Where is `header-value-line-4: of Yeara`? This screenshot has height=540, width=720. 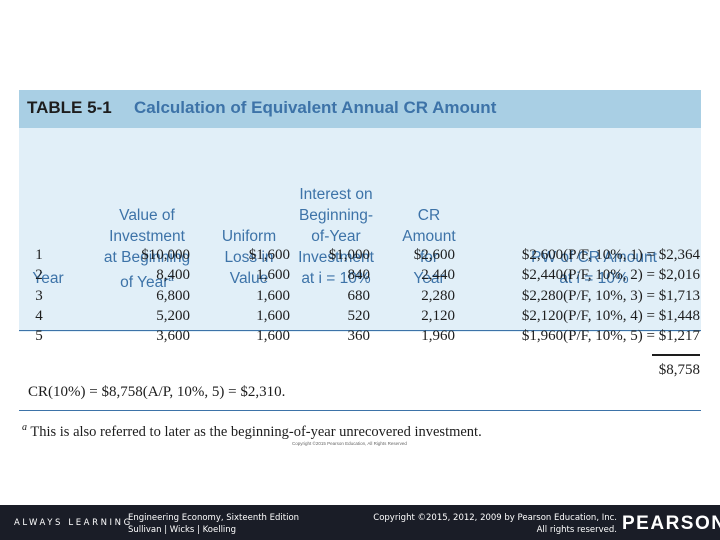
header-value-line-4: of Yeara is located at coordinates (147, 280).